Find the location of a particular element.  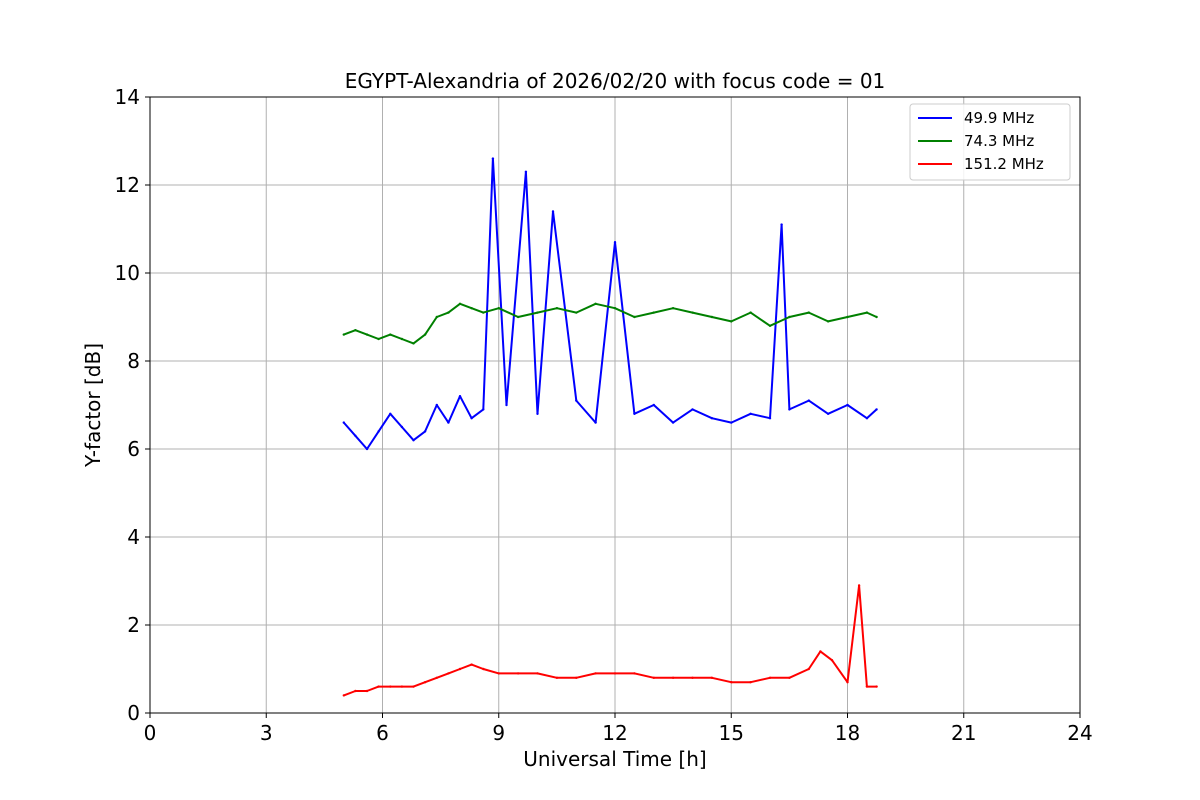

y-tick-label: 0 is located at coordinates (133, 713).